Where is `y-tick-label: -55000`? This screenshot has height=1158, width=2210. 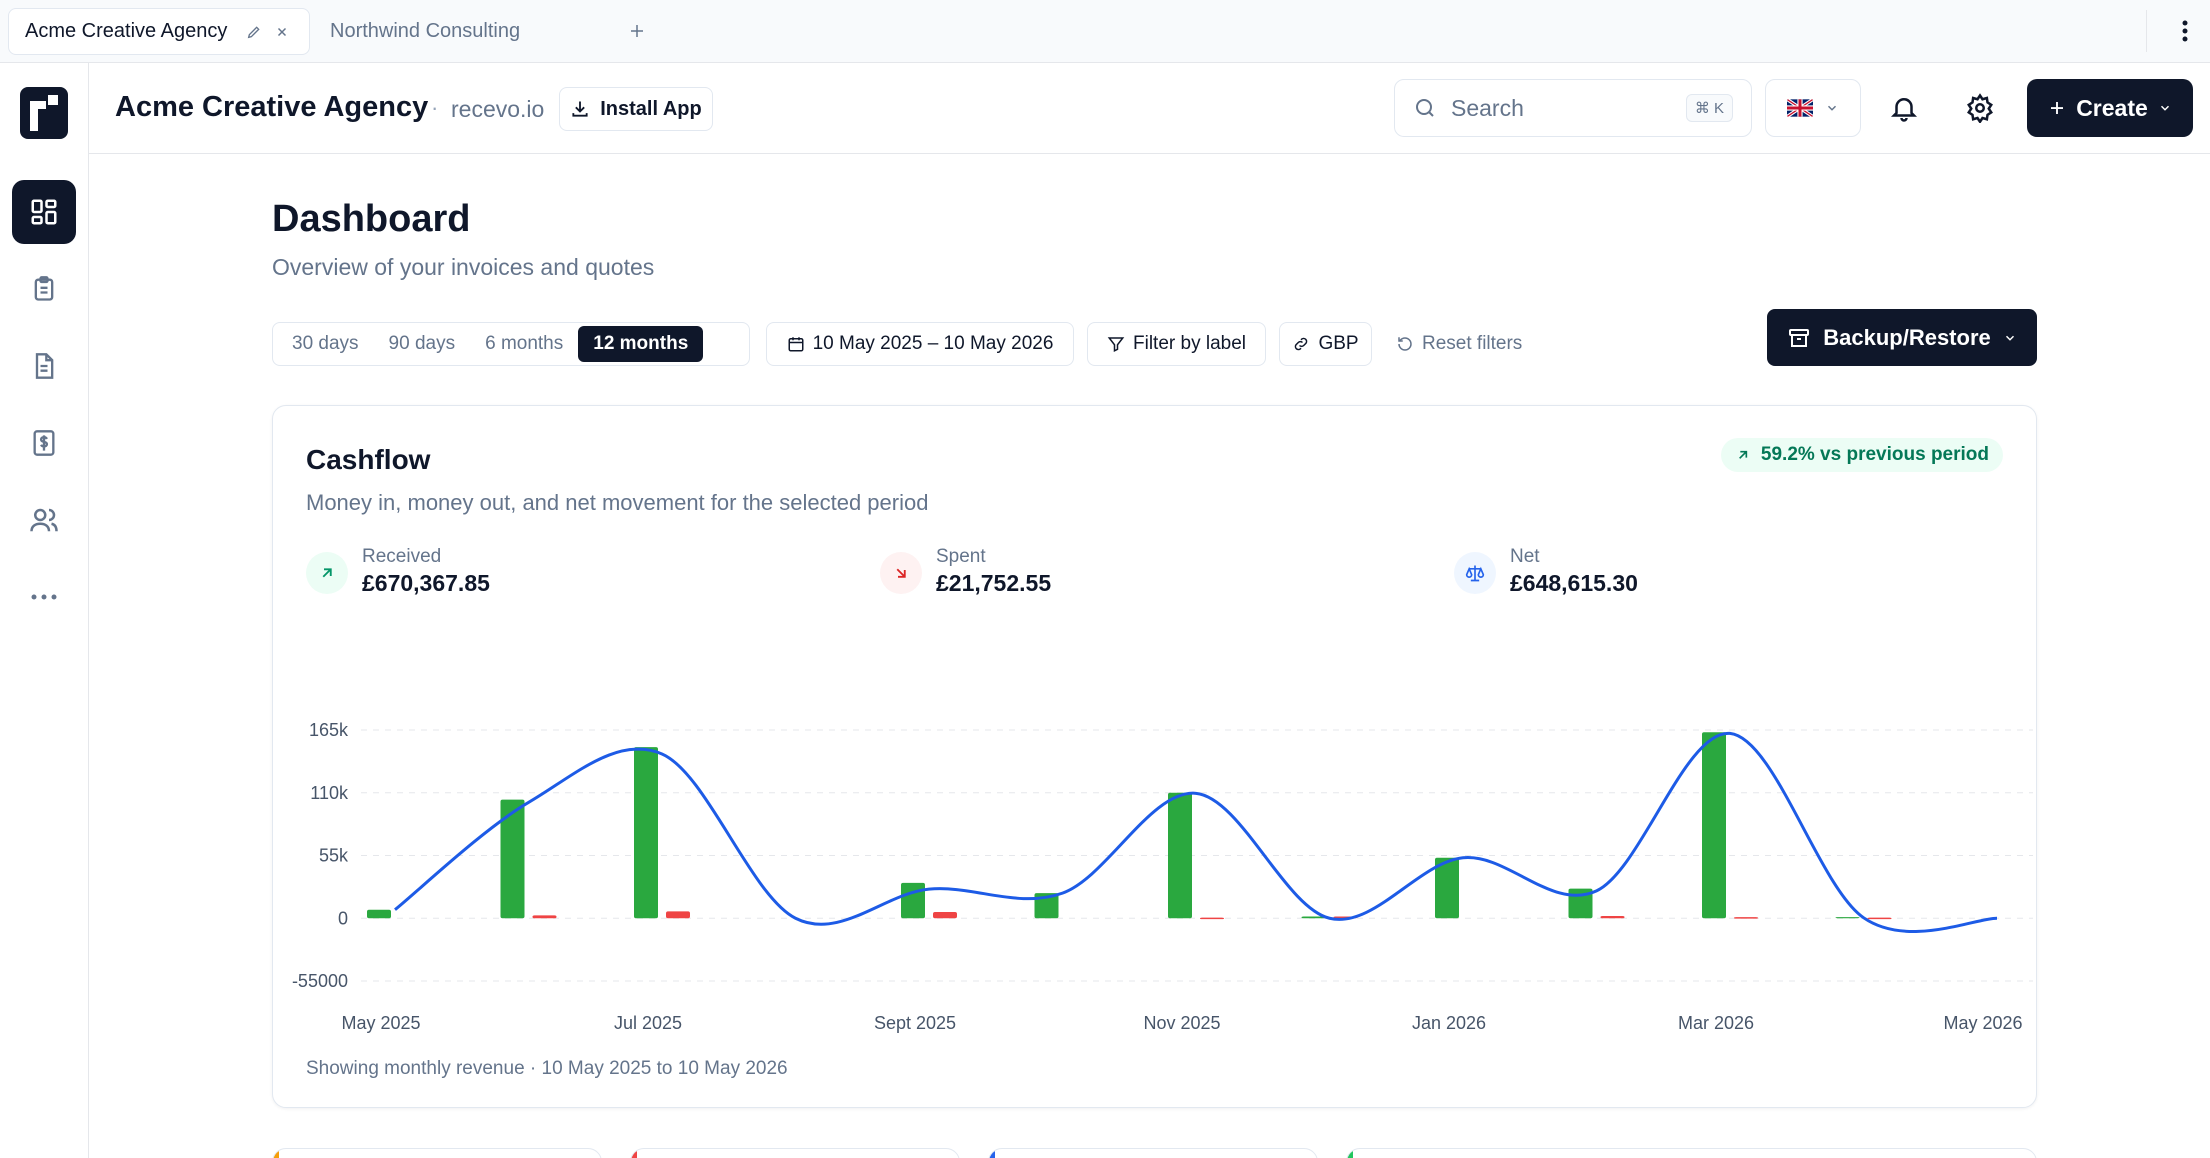
y-tick-label: -55000 is located at coordinates (320, 981).